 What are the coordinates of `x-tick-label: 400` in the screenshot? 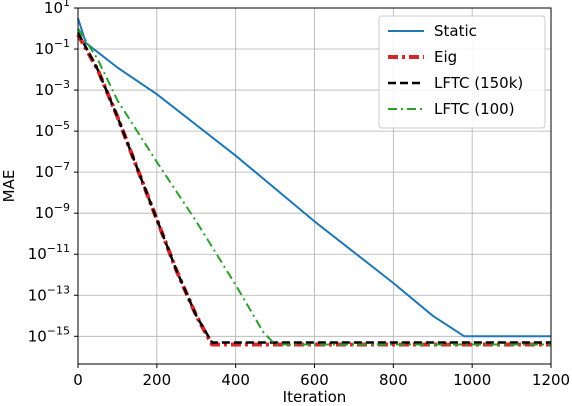 It's located at (235, 380).